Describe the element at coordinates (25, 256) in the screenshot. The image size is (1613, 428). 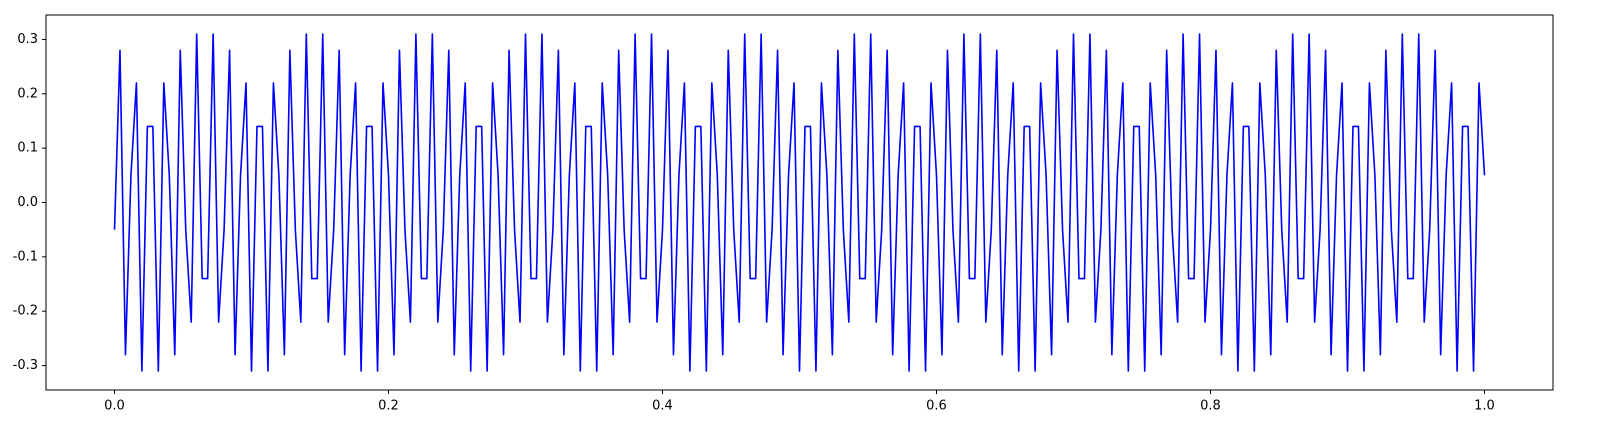
I see `y-tick-label: -0.1` at that location.